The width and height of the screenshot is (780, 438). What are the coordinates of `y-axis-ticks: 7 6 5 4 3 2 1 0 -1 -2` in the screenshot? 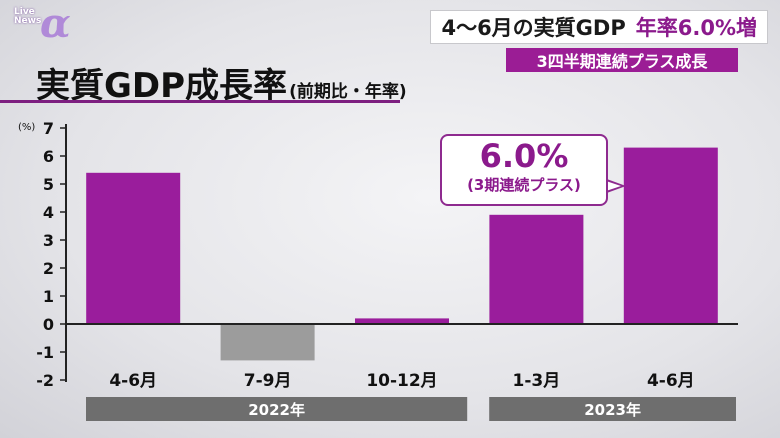 It's located at (51, 254).